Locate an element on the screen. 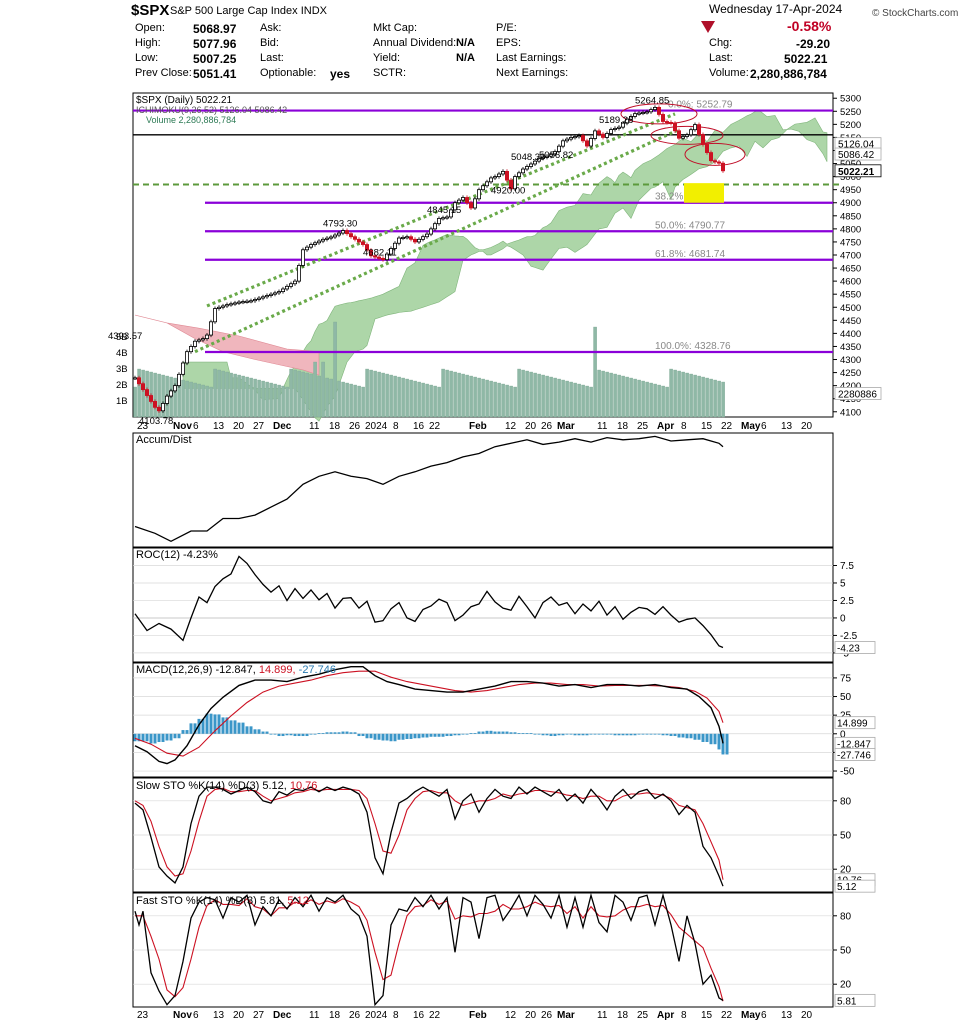 The height and width of the screenshot is (1021, 980). y-tick-label: 4200 is located at coordinates (850, 386).